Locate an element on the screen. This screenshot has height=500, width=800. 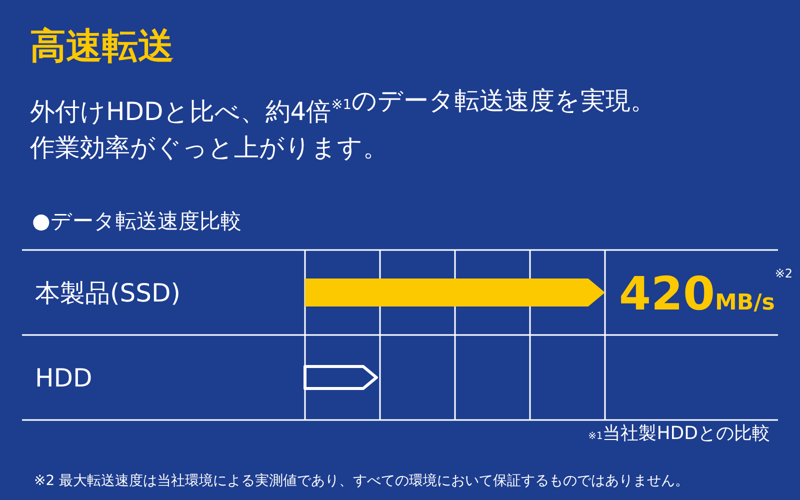
y-tick-label: HDD is located at coordinates (63, 378).